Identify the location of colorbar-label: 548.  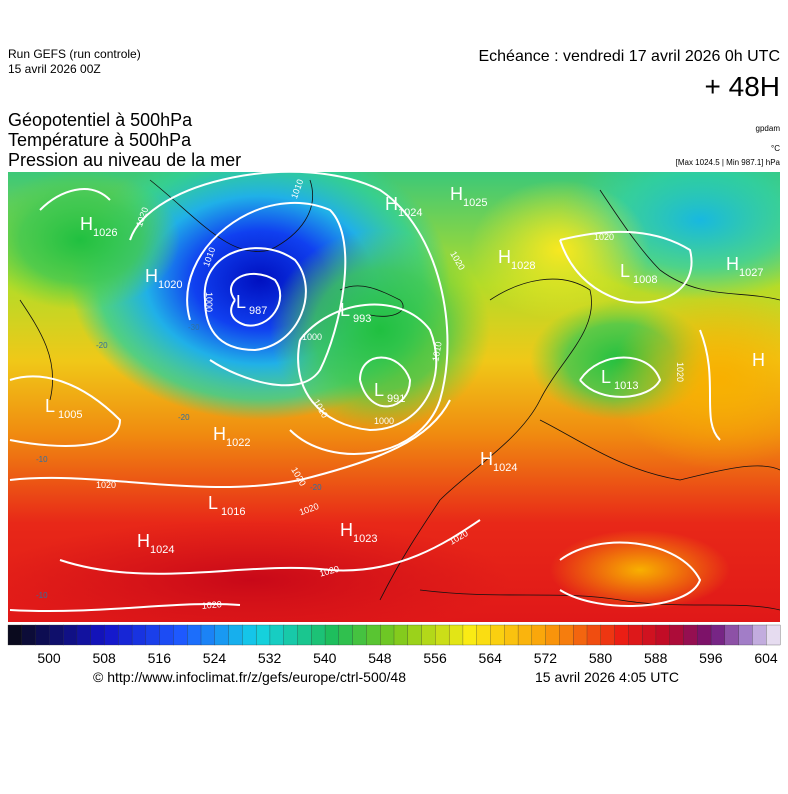
(380, 658).